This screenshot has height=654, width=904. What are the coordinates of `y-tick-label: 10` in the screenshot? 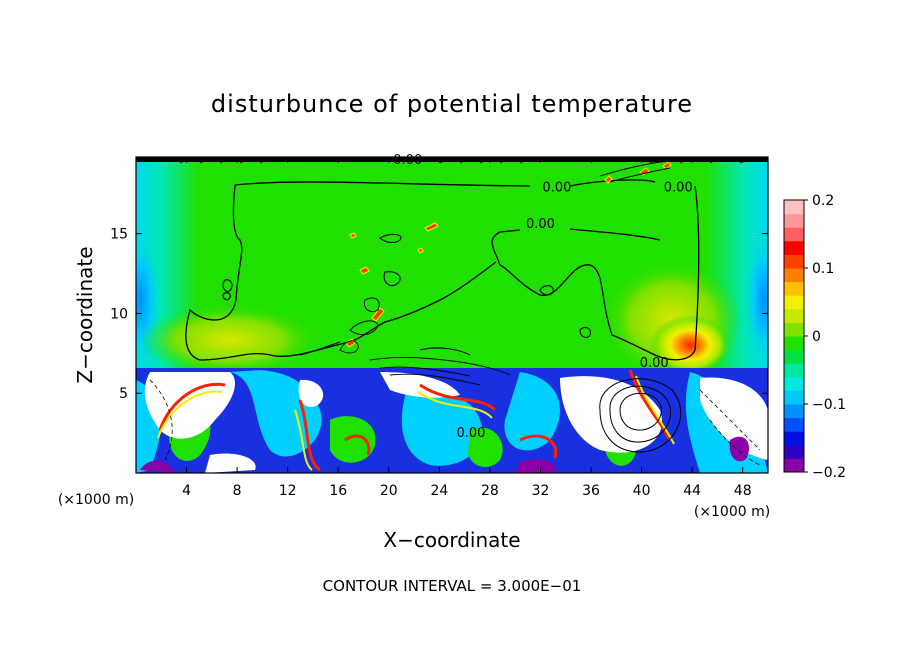 It's located at (119, 314).